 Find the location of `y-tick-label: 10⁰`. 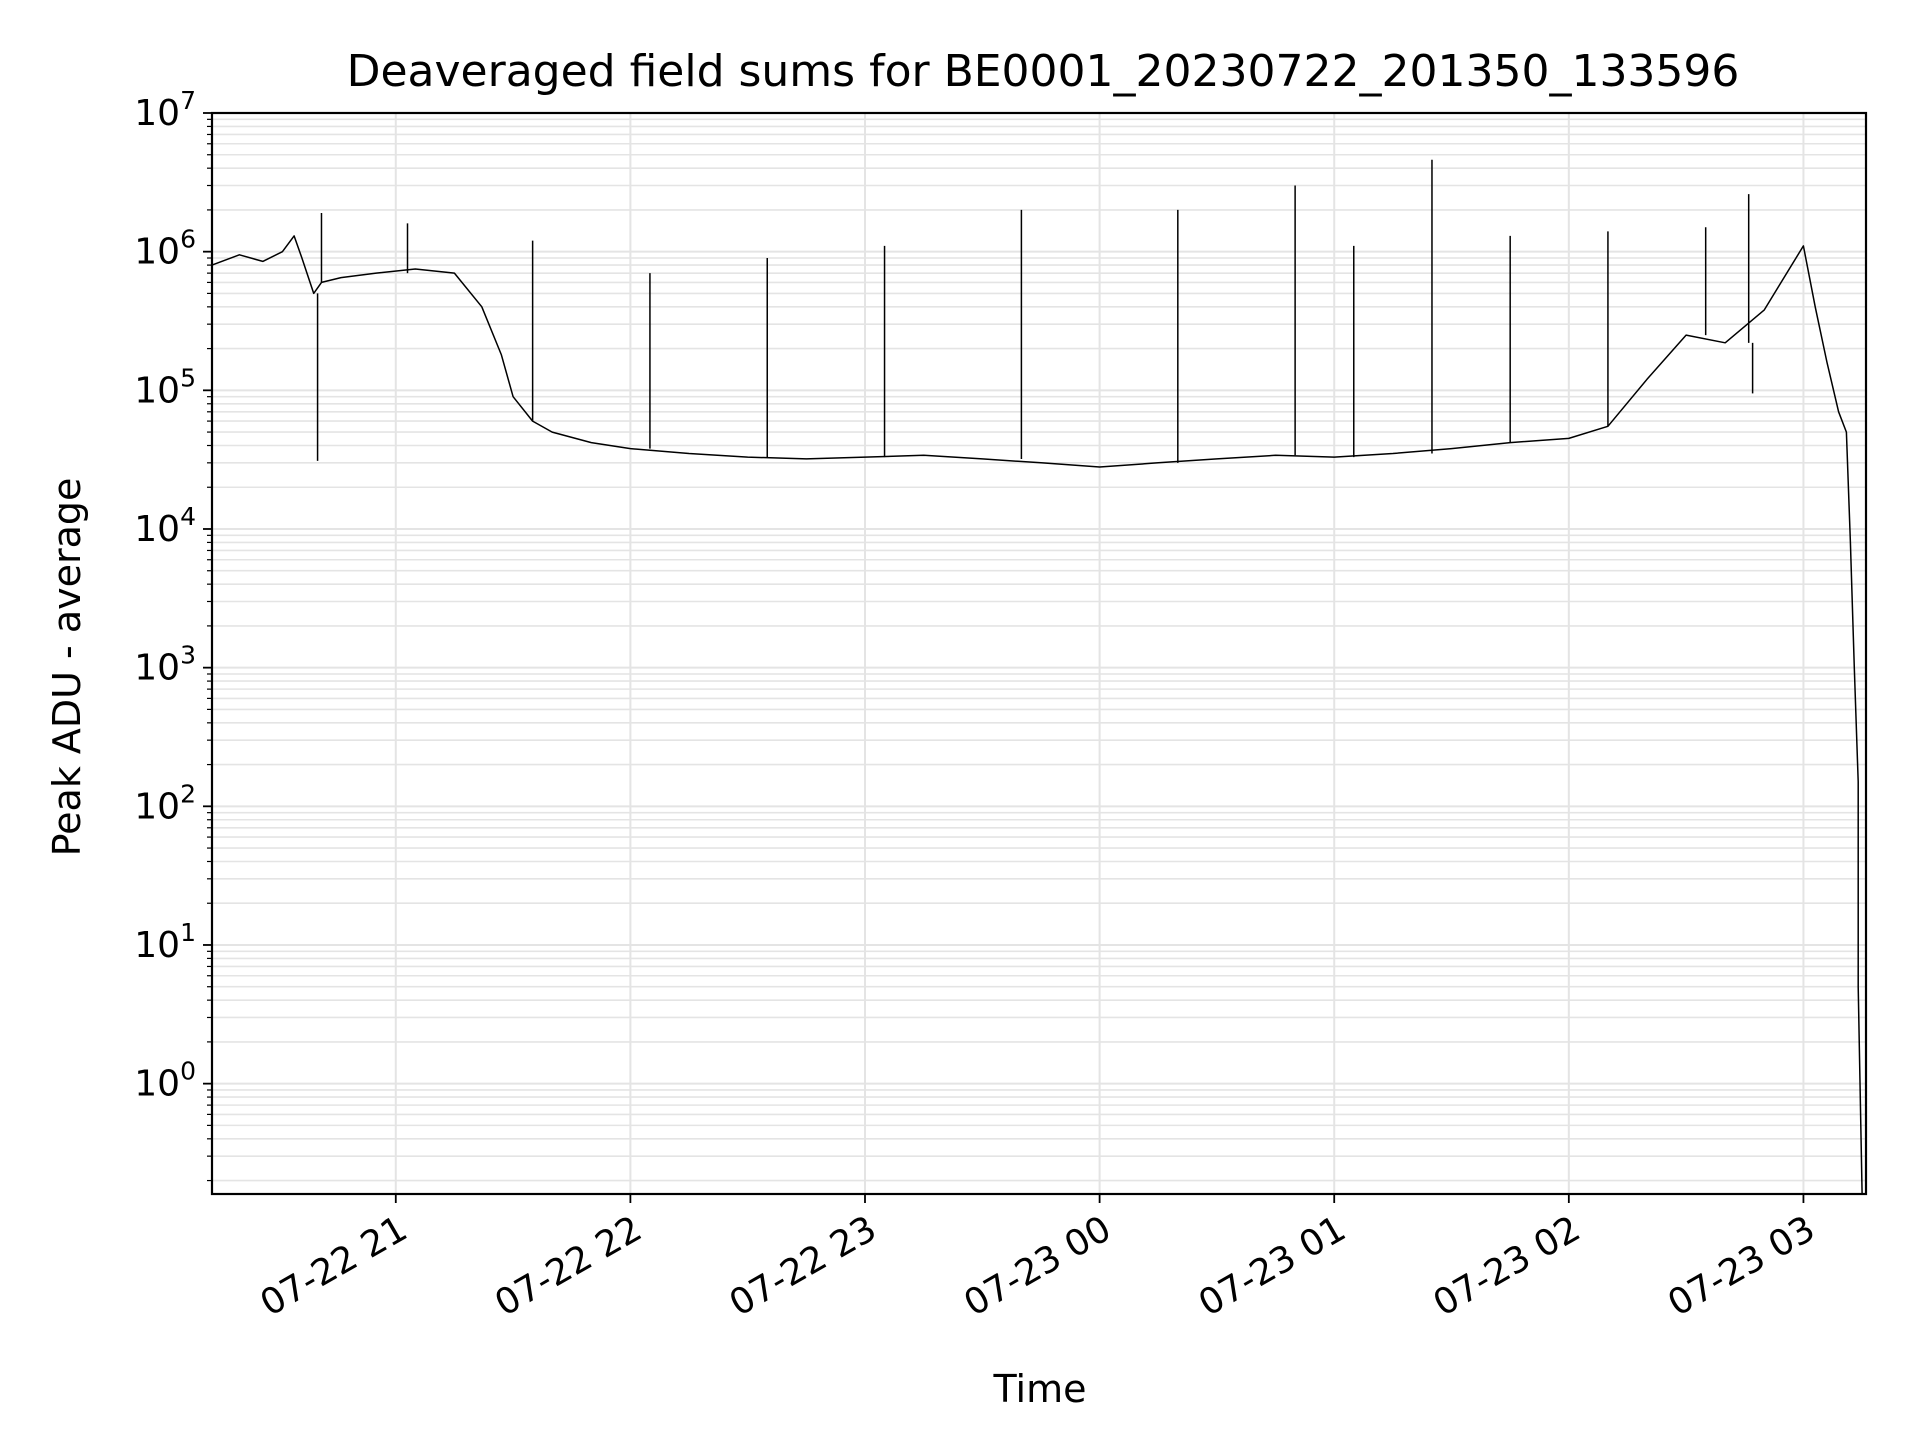

y-tick-label: 10⁰ is located at coordinates (165, 1081).